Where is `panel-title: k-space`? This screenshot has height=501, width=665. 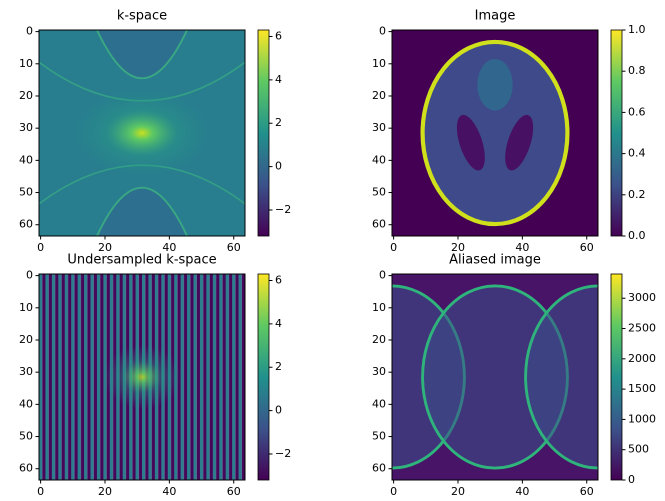 panel-title: k-space is located at coordinates (142, 16).